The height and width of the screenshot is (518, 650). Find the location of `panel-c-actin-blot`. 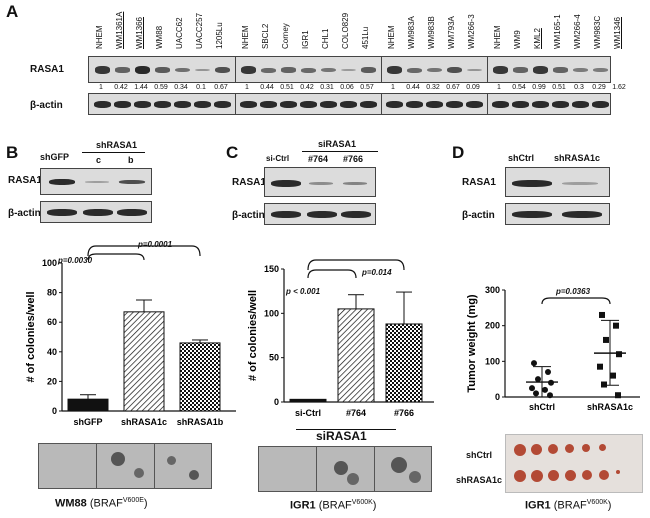

panel-c-actin-blot is located at coordinates (320, 214).